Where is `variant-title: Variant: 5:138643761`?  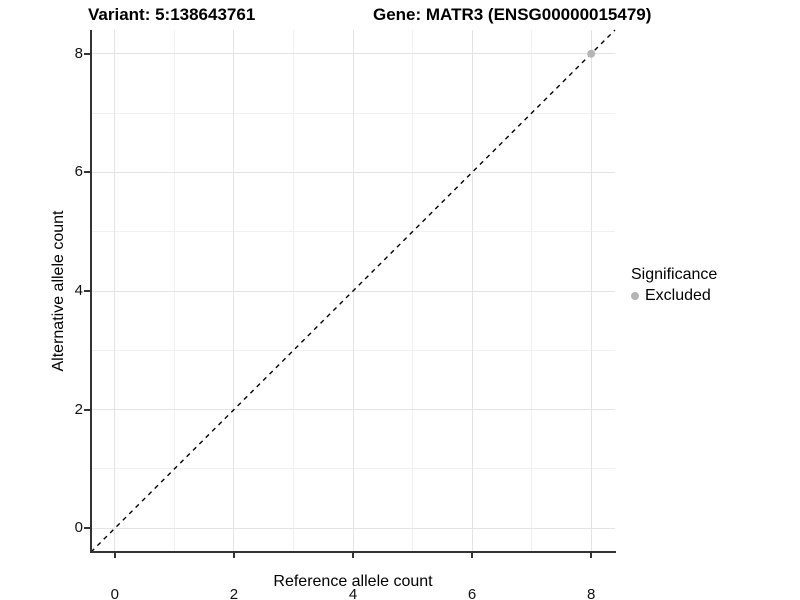 variant-title: Variant: 5:138643761 is located at coordinates (172, 14).